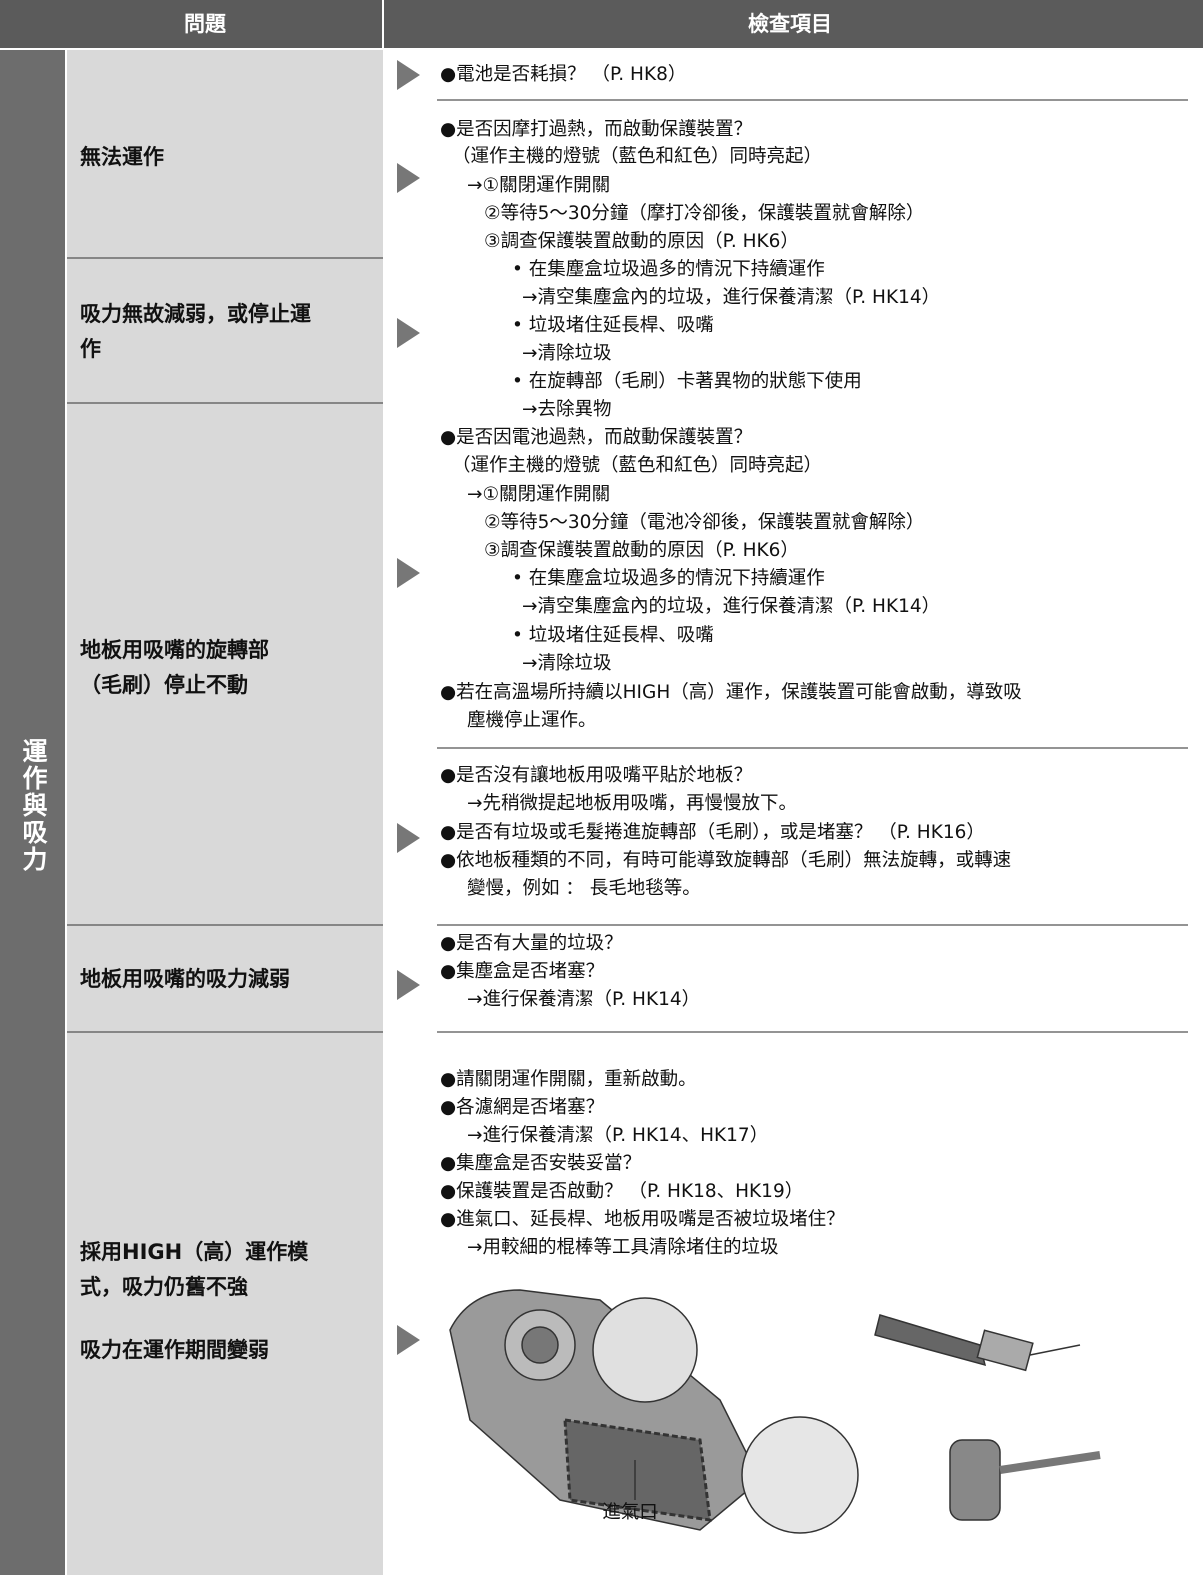  I want to click on check-text: ●是否沒有讓地板用吸嘴平貼於地板？, so click(596, 775).